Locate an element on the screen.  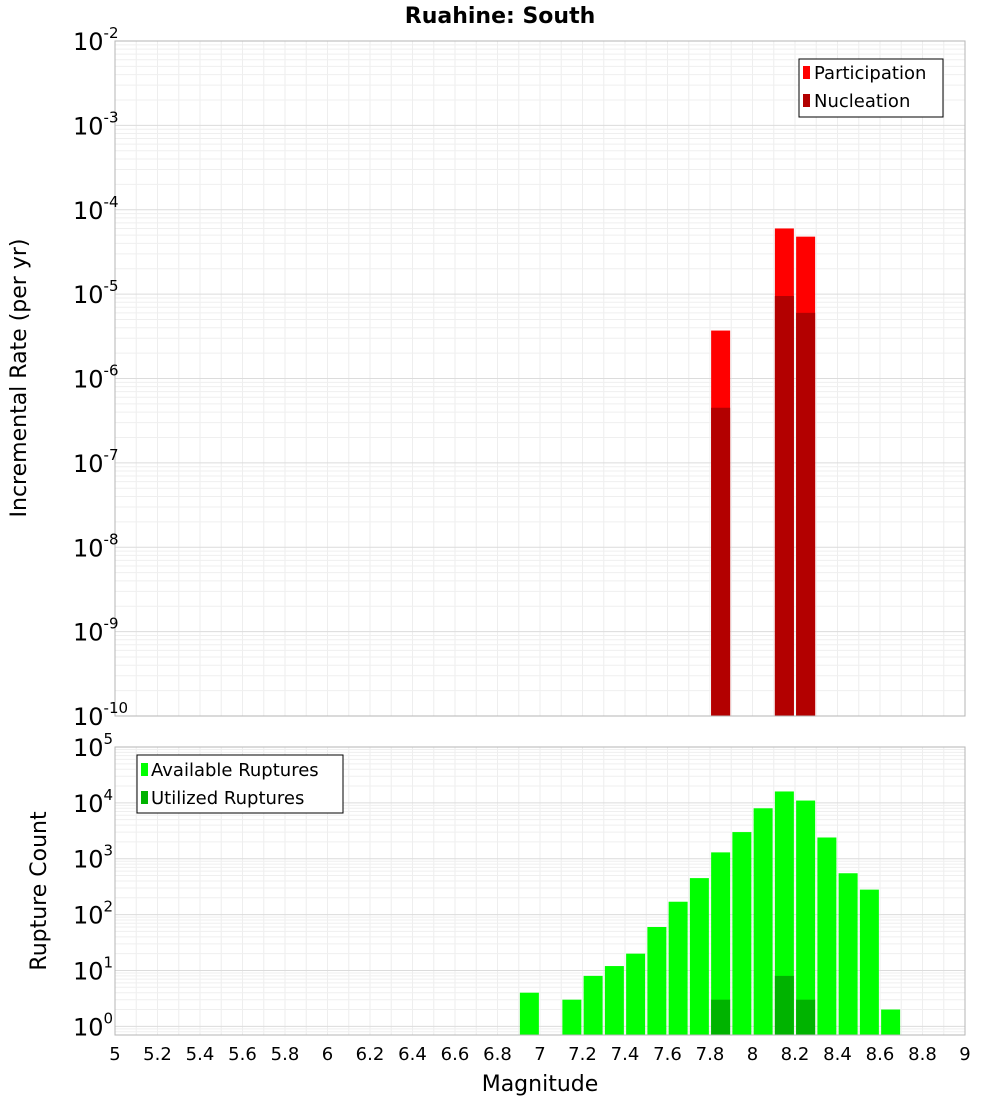
rate-legend: Participation Nucleation is located at coordinates (871, 88).